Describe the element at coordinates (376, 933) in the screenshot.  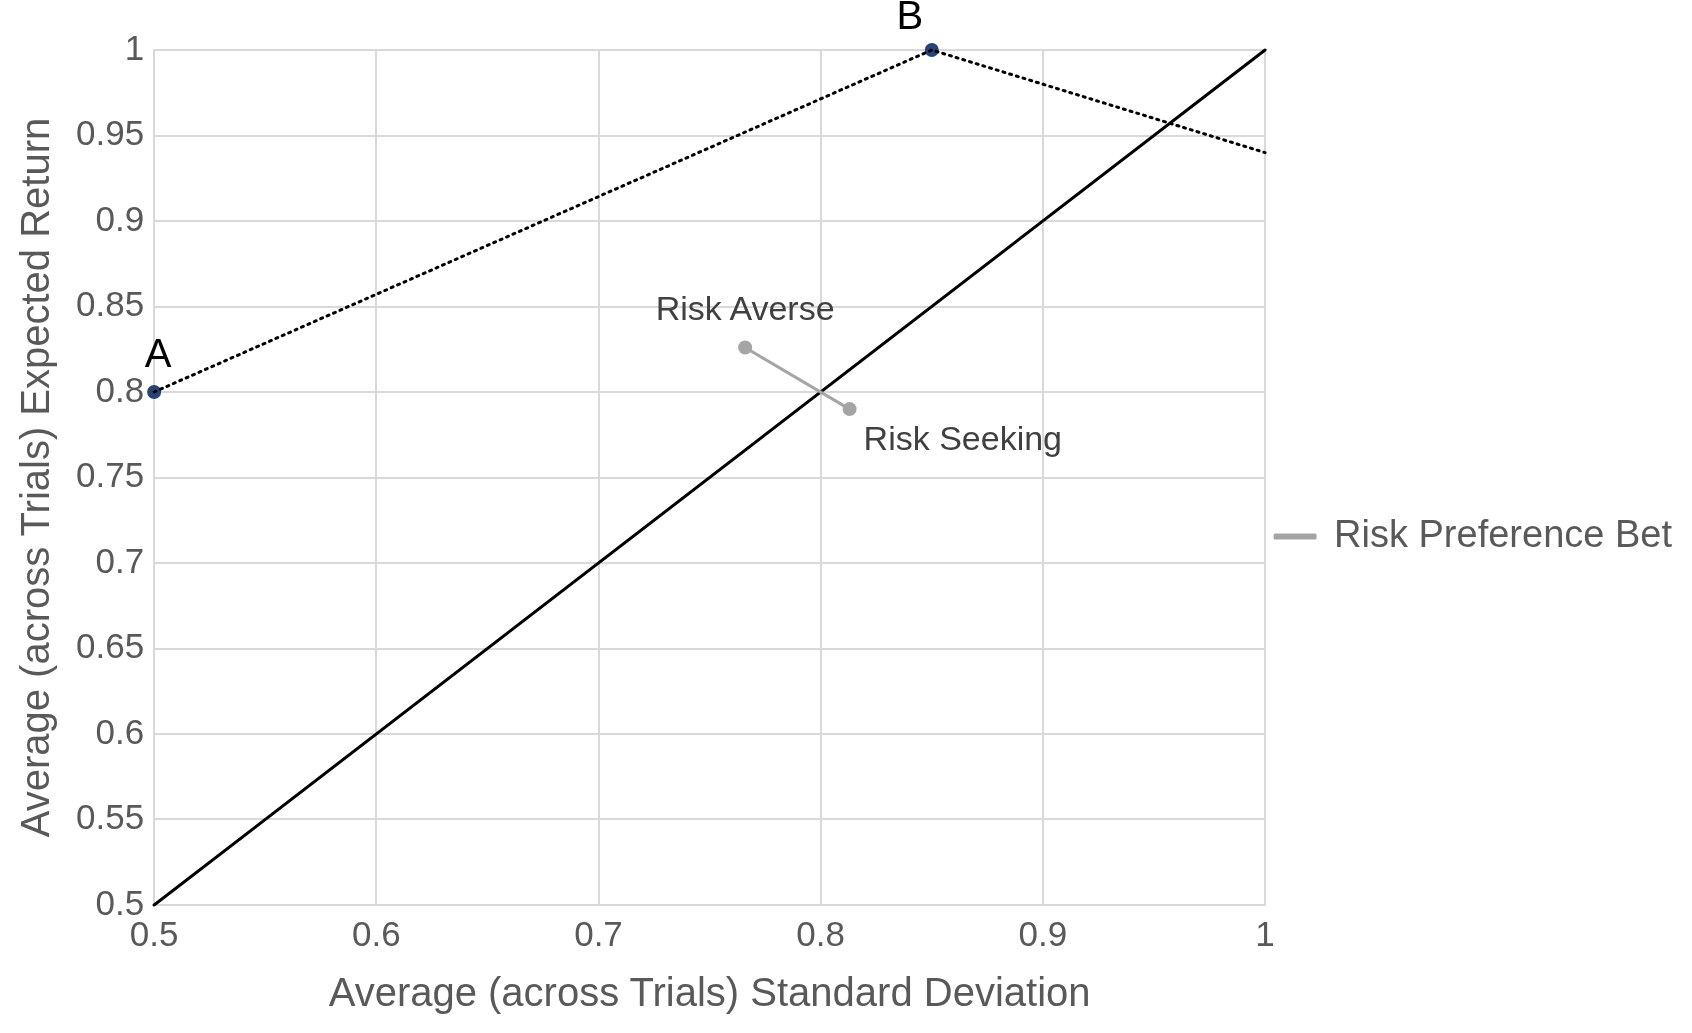
I see `x-tick-label: 0.6` at that location.